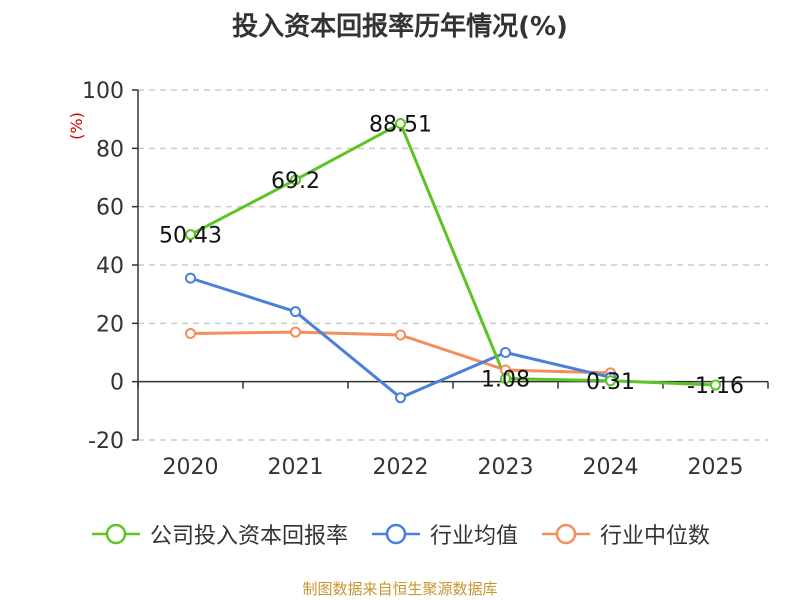 The image size is (800, 600). What do you see at coordinates (566, 534) in the screenshot?
I see `legend-swatch-industry-median` at bounding box center [566, 534].